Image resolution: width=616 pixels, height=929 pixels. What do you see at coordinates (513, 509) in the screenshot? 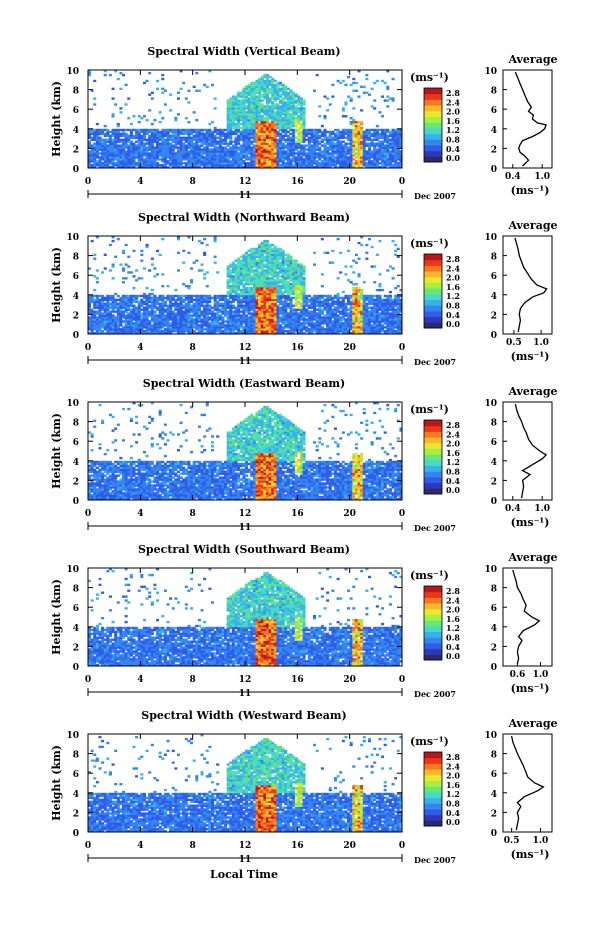
I see `avg-x-tick-label: 0.4` at bounding box center [513, 509].